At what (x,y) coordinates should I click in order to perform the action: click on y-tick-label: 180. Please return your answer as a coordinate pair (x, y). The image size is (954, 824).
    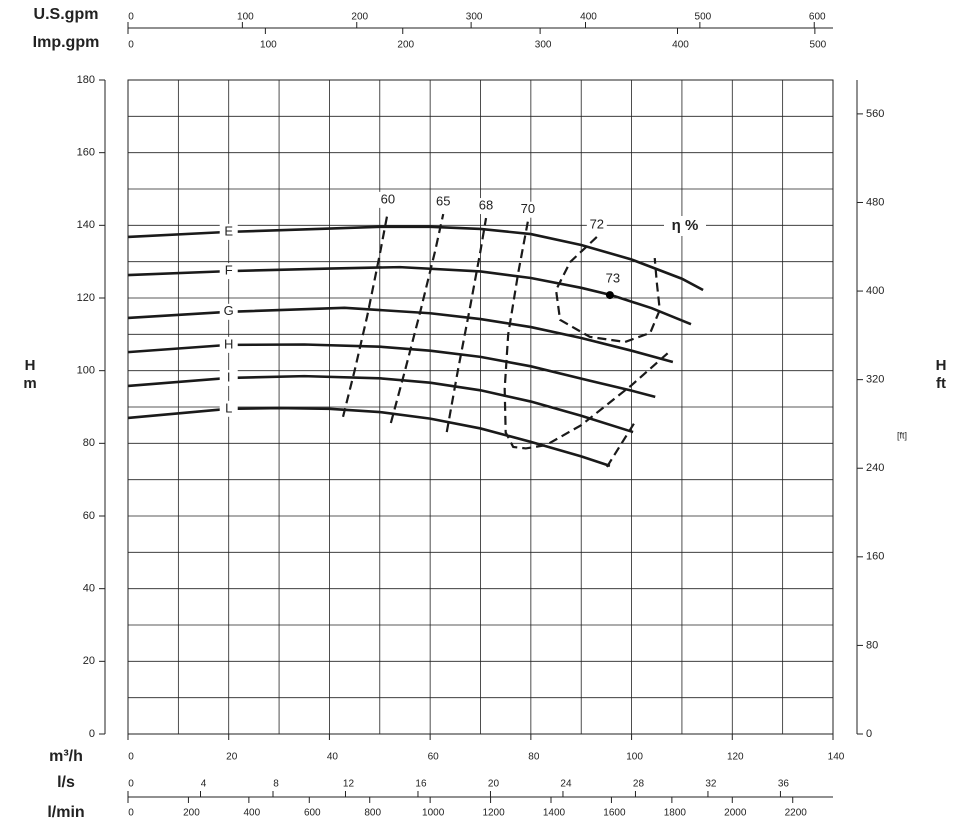
    Looking at the image, I should click on (86, 80).